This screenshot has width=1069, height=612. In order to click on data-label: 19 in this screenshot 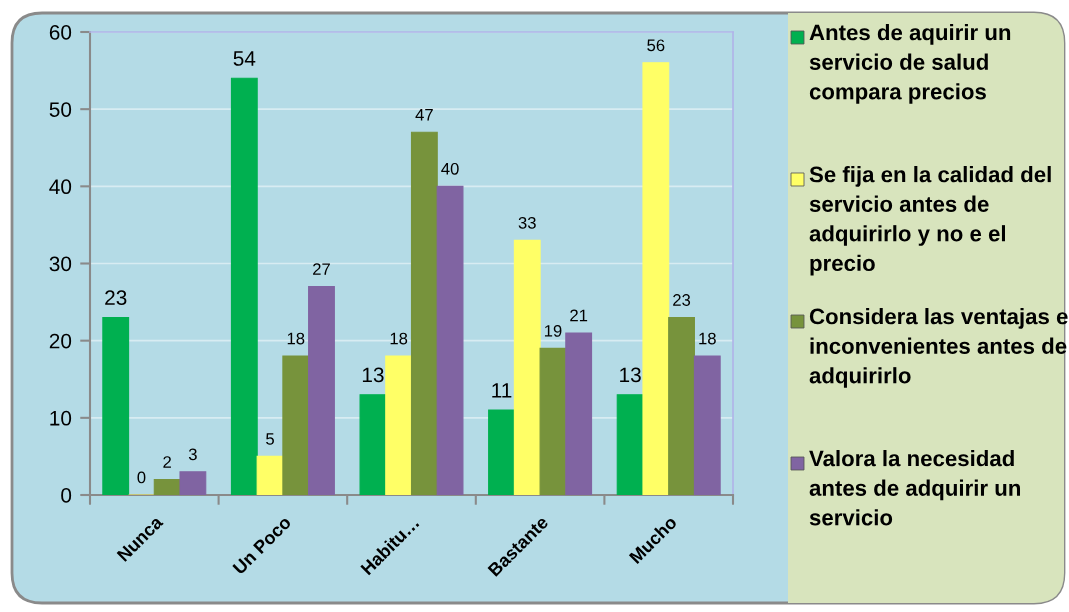, I will do `click(553, 330)`.